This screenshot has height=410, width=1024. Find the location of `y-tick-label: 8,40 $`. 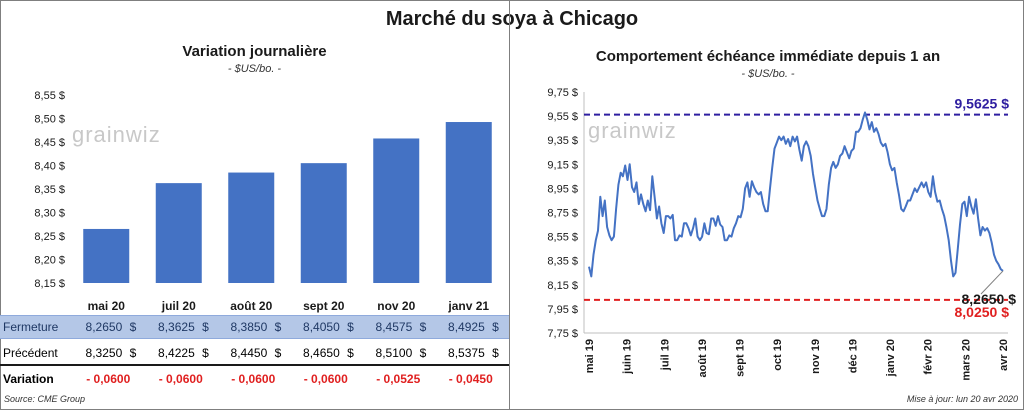

y-tick-label: 8,40 $ is located at coordinates (49, 167).